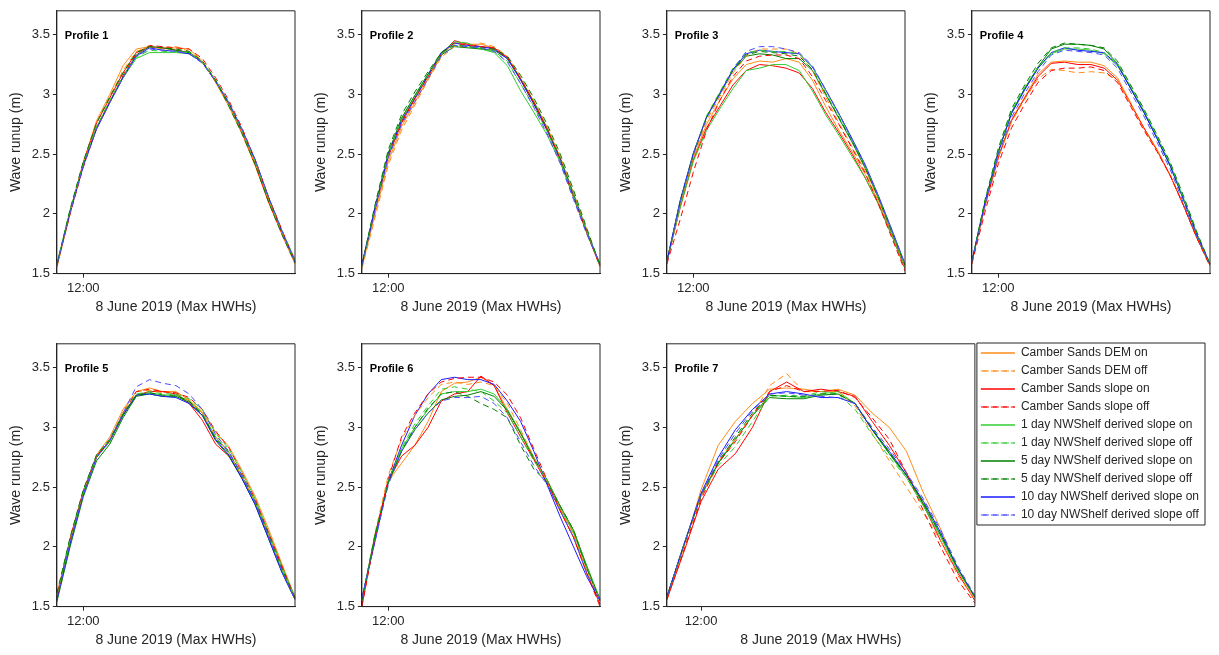 This screenshot has width=1219, height=655. What do you see at coordinates (1085, 388) in the screenshot?
I see `legend-label: Camber Sands slope on` at bounding box center [1085, 388].